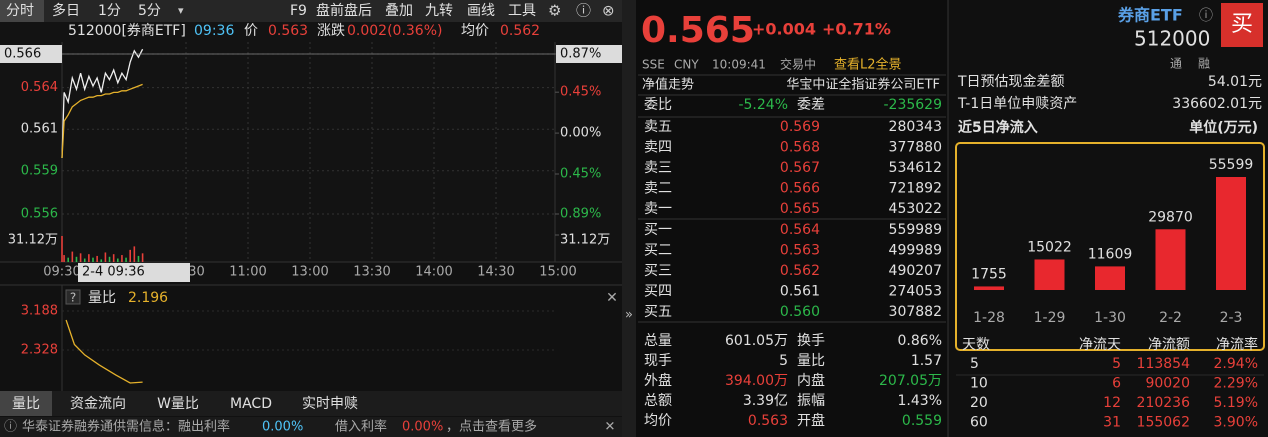 The height and width of the screenshot is (437, 1268). What do you see at coordinates (33, 240) in the screenshot?
I see `y-tick-label: 31.12万` at bounding box center [33, 240].